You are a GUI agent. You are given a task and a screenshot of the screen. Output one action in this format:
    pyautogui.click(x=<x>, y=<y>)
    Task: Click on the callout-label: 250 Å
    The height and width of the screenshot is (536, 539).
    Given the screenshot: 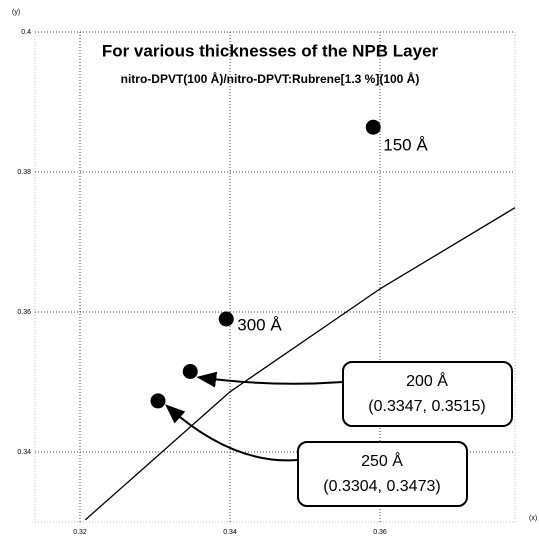 What is the action you would take?
    pyautogui.click(x=382, y=460)
    